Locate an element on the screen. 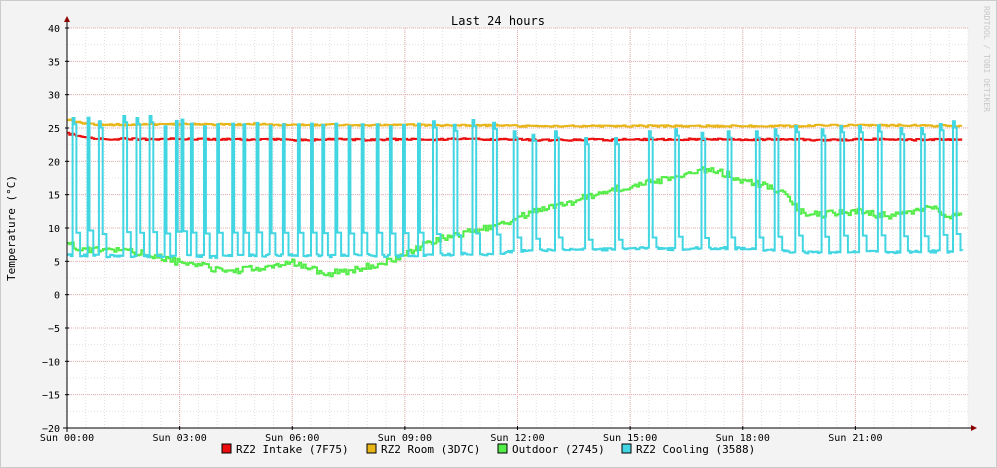  watermark: RRDTOOL / TOBI OETIKER is located at coordinates (986, 59).